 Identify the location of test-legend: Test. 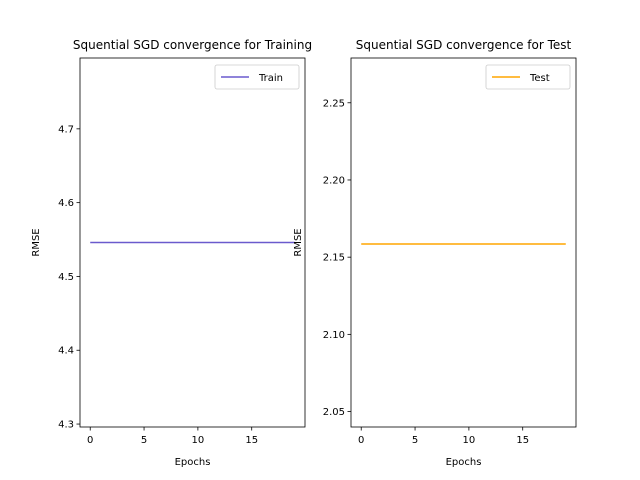
(528, 77).